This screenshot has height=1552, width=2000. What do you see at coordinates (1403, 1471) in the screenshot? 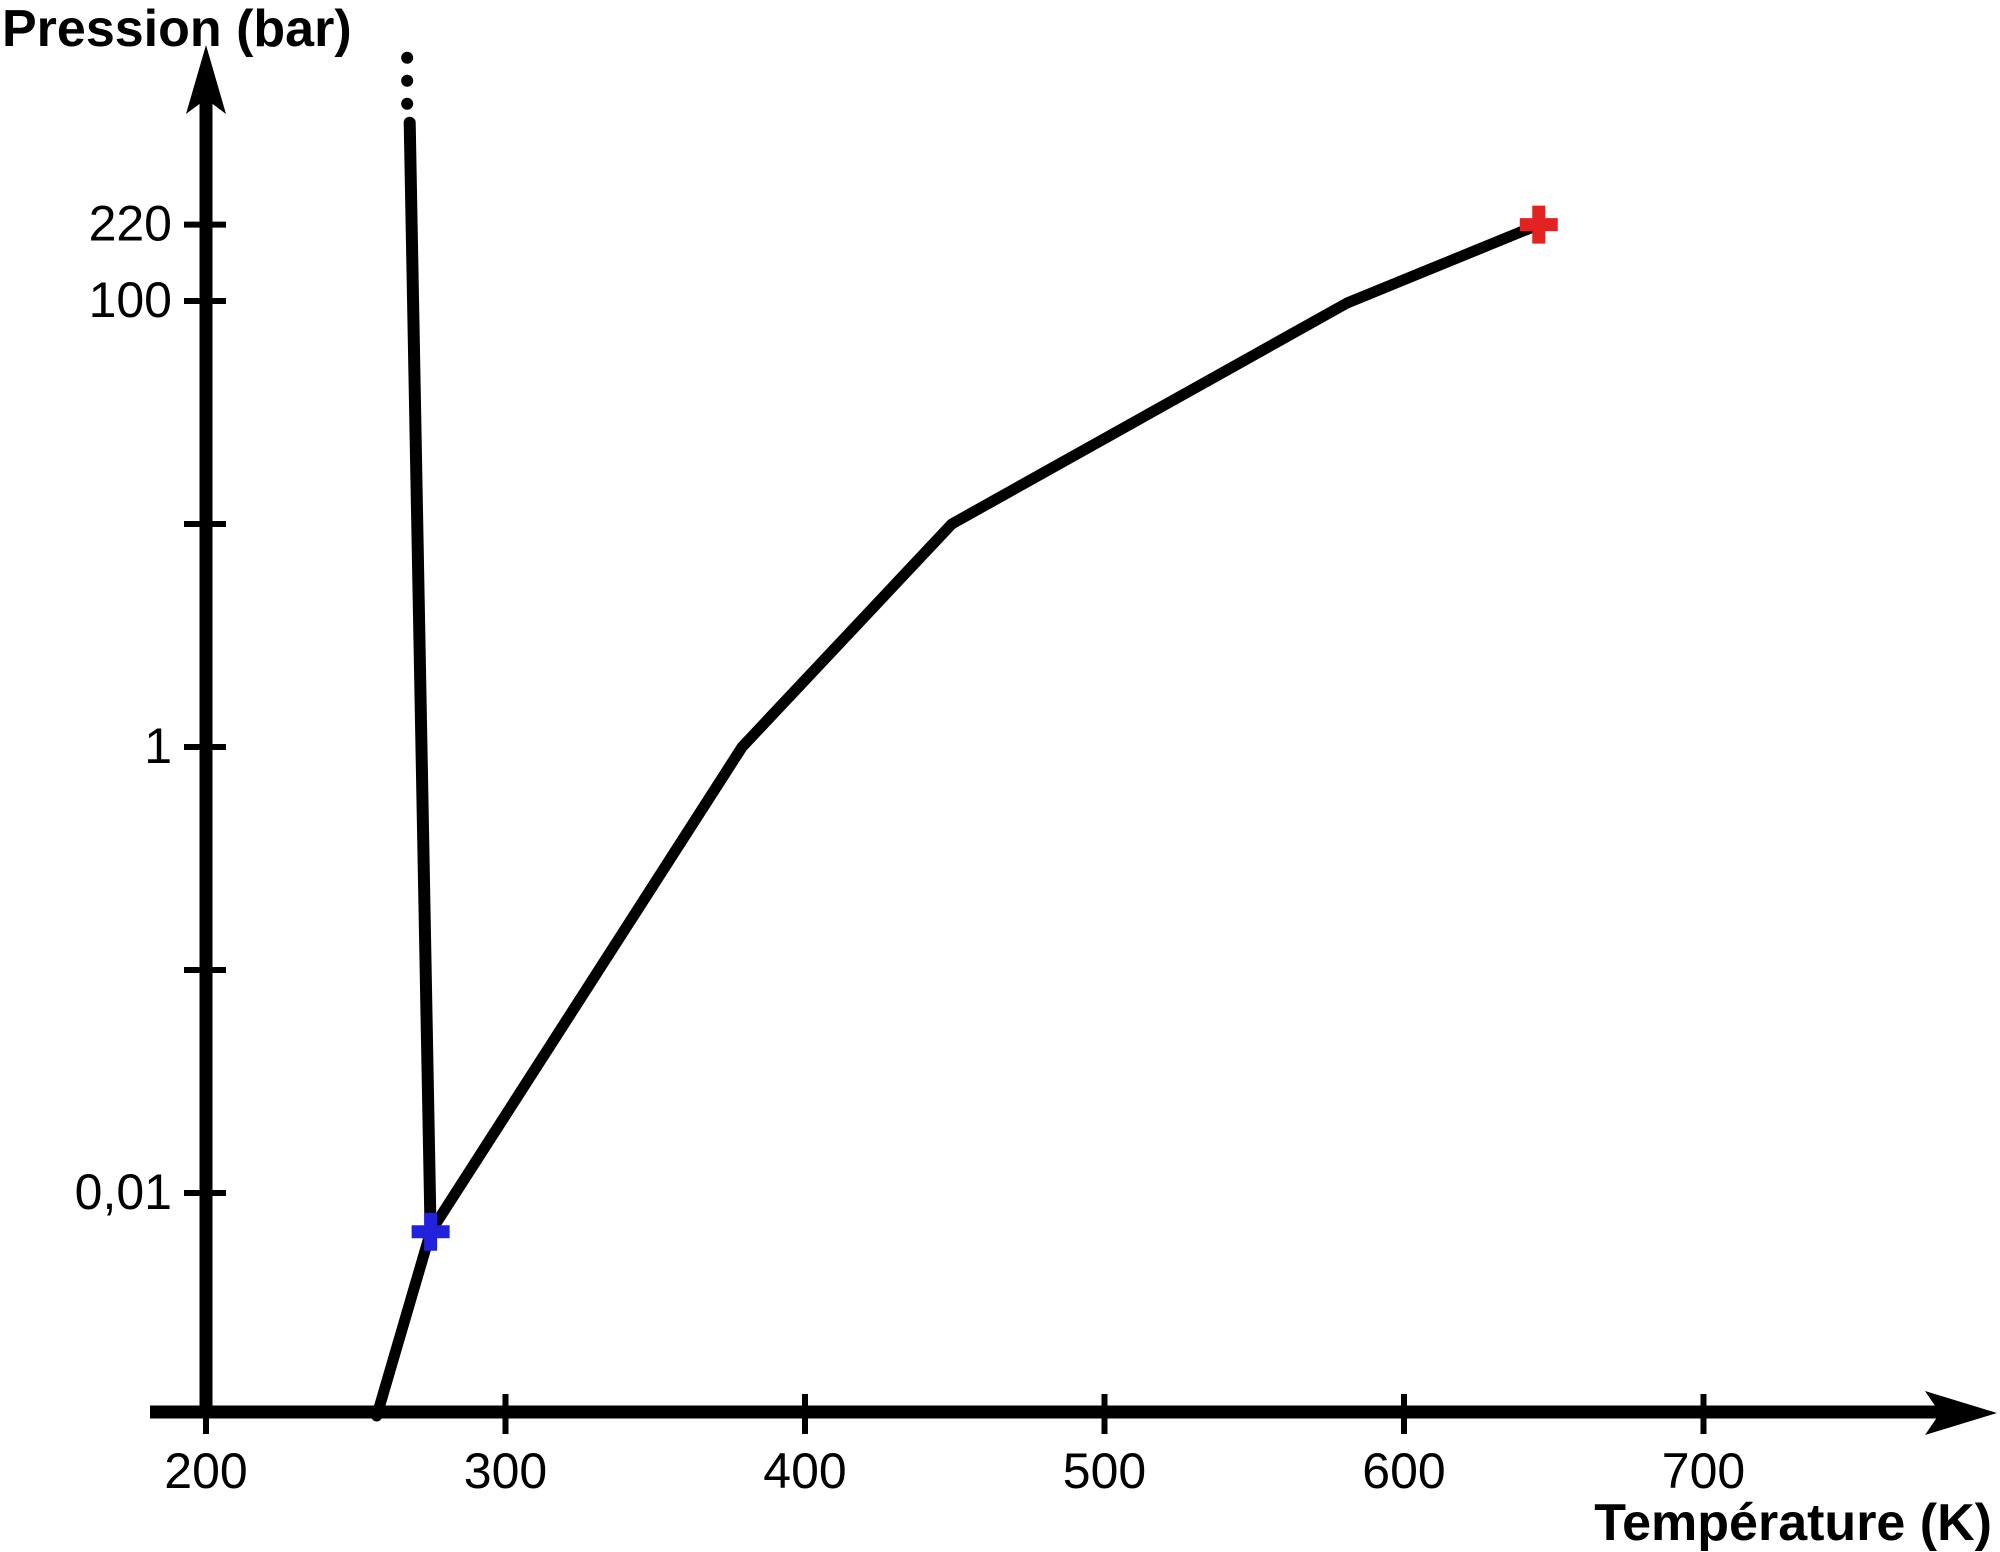
I see `x-tick-label-600: 600` at bounding box center [1403, 1471].